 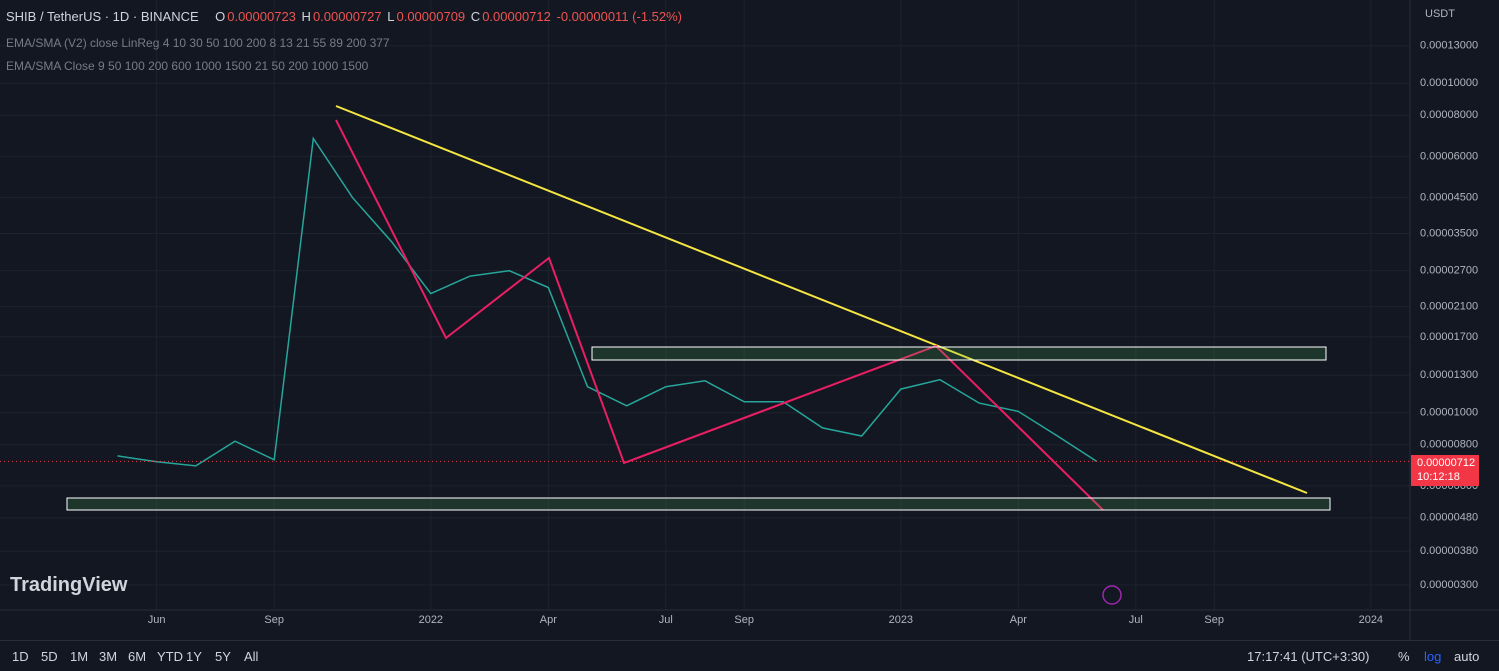 I want to click on events-icon, so click(x=1112, y=595).